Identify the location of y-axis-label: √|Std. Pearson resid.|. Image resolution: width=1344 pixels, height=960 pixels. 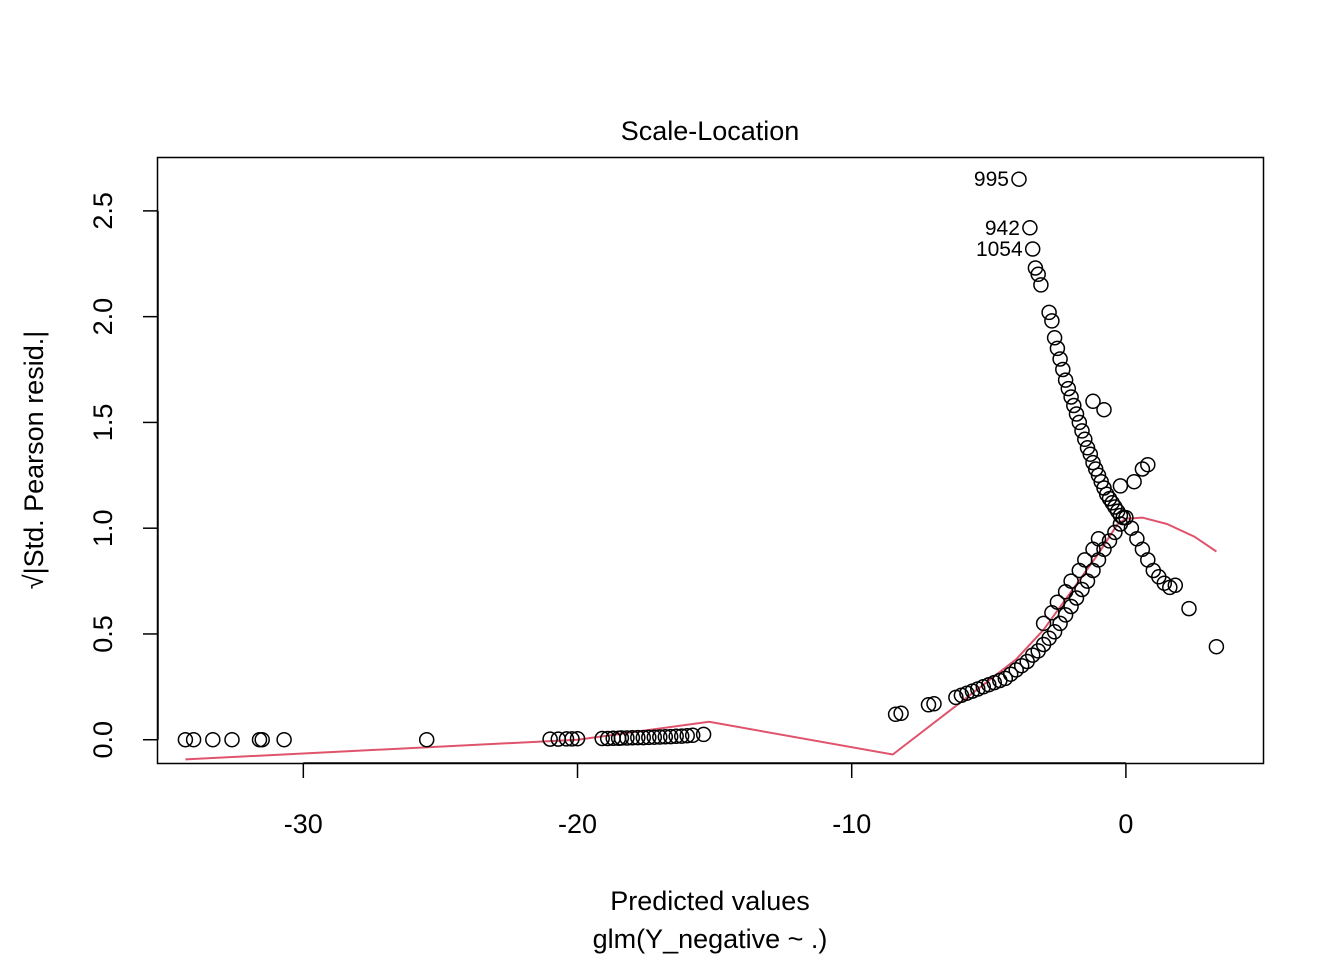
(34, 460).